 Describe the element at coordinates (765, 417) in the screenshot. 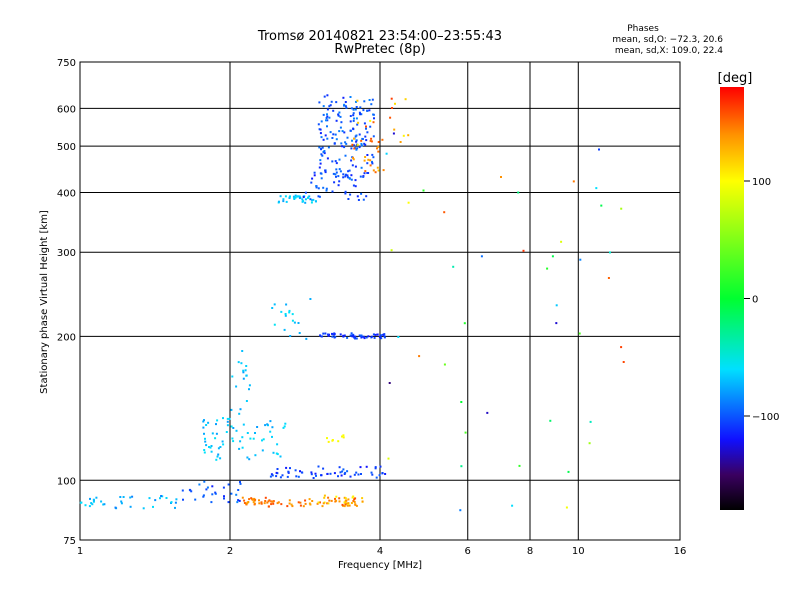

I see `colorbar-tick-label: −100` at that location.